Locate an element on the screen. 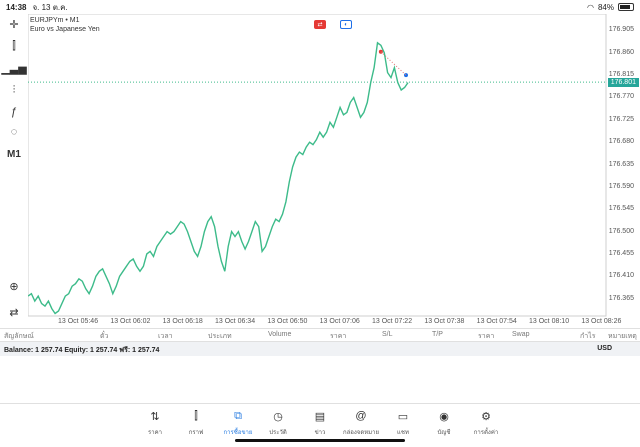  battery-percent: 84% is located at coordinates (605, 7).